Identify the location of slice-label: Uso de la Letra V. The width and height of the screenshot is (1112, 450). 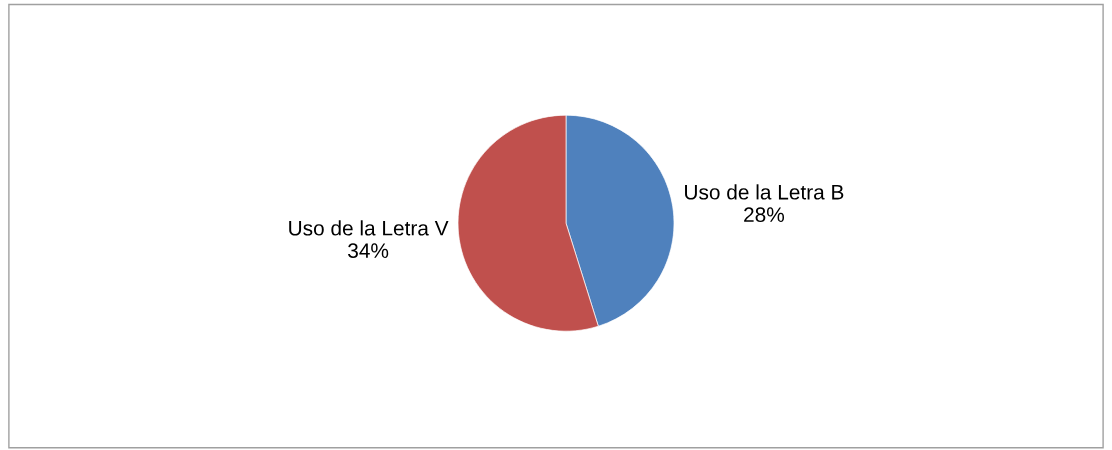
(369, 228).